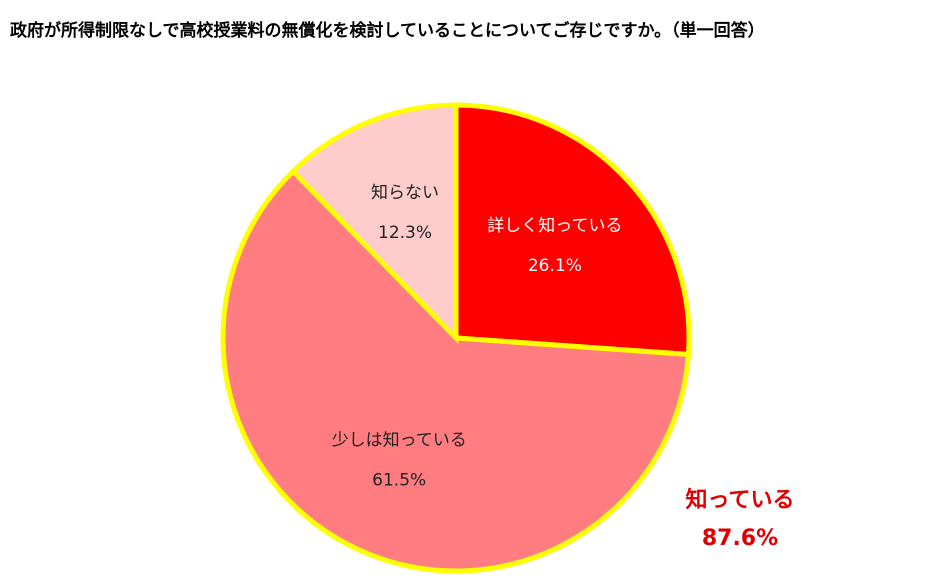  Describe the element at coordinates (555, 266) in the screenshot. I see `slice-value-label: 26.1%` at that location.